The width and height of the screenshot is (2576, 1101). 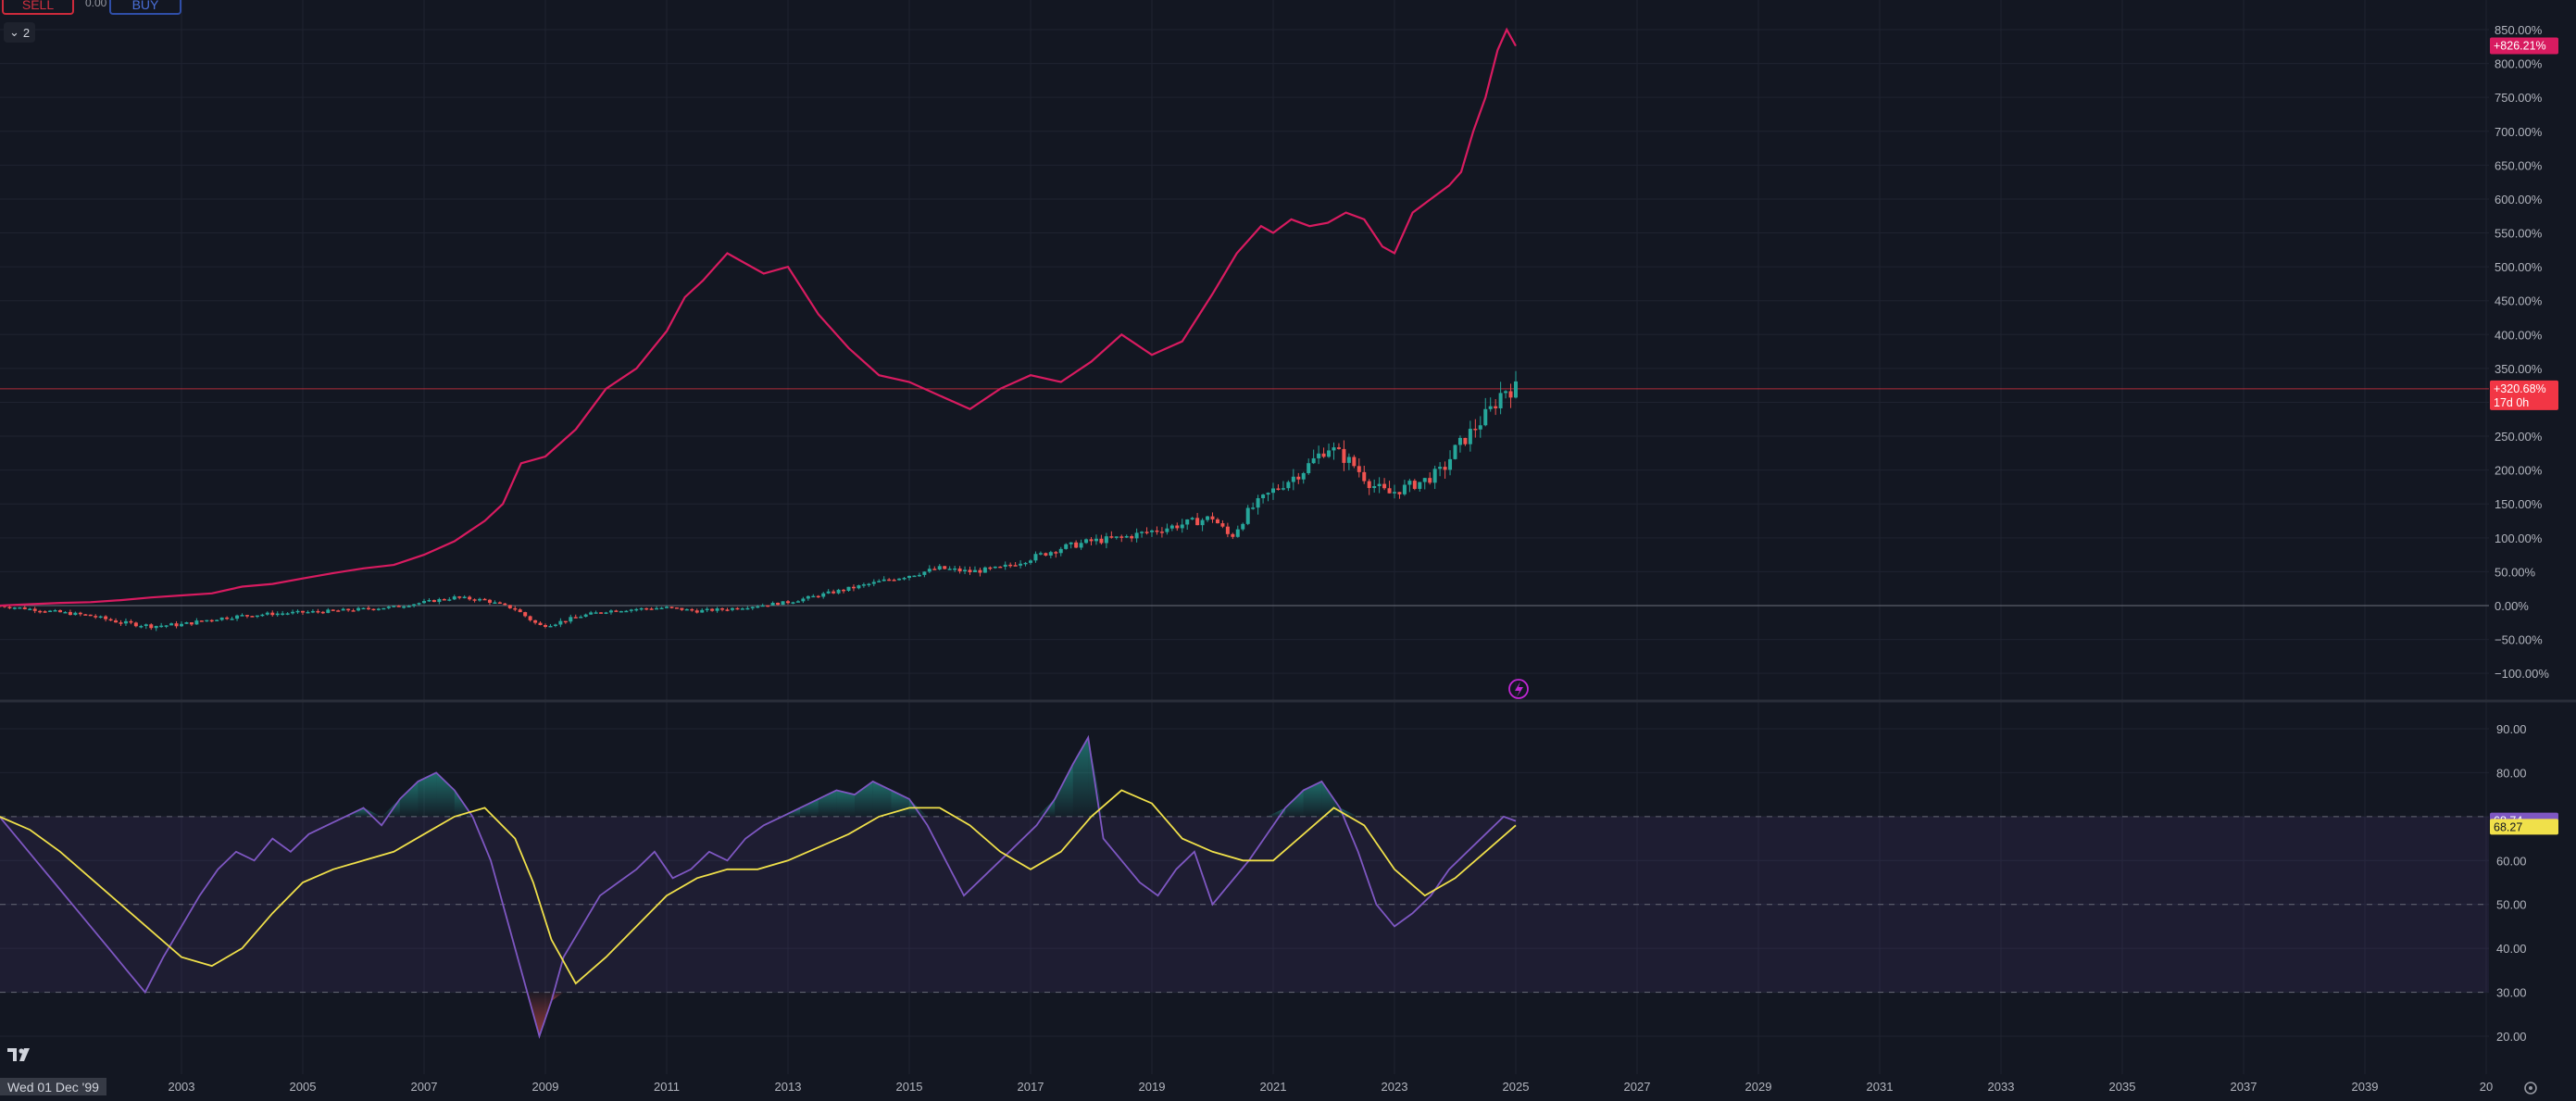 What do you see at coordinates (1518, 689) in the screenshot?
I see `lightning-icon` at bounding box center [1518, 689].